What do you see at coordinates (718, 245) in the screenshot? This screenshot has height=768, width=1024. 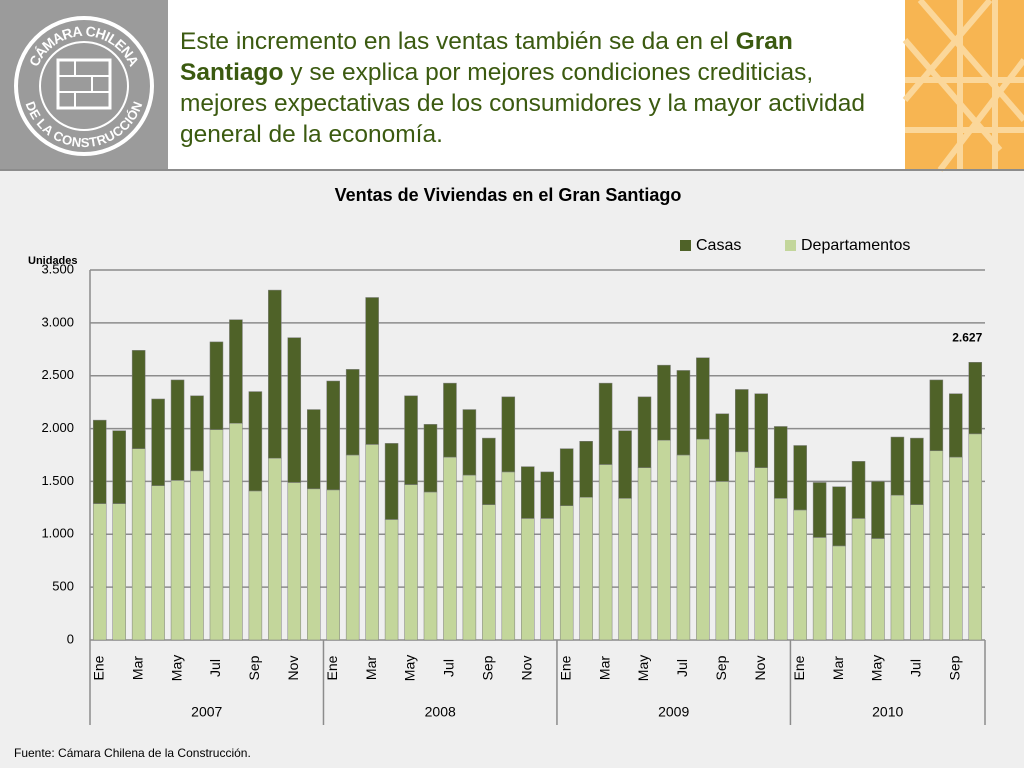 I see `legend-label: Casas` at bounding box center [718, 245].